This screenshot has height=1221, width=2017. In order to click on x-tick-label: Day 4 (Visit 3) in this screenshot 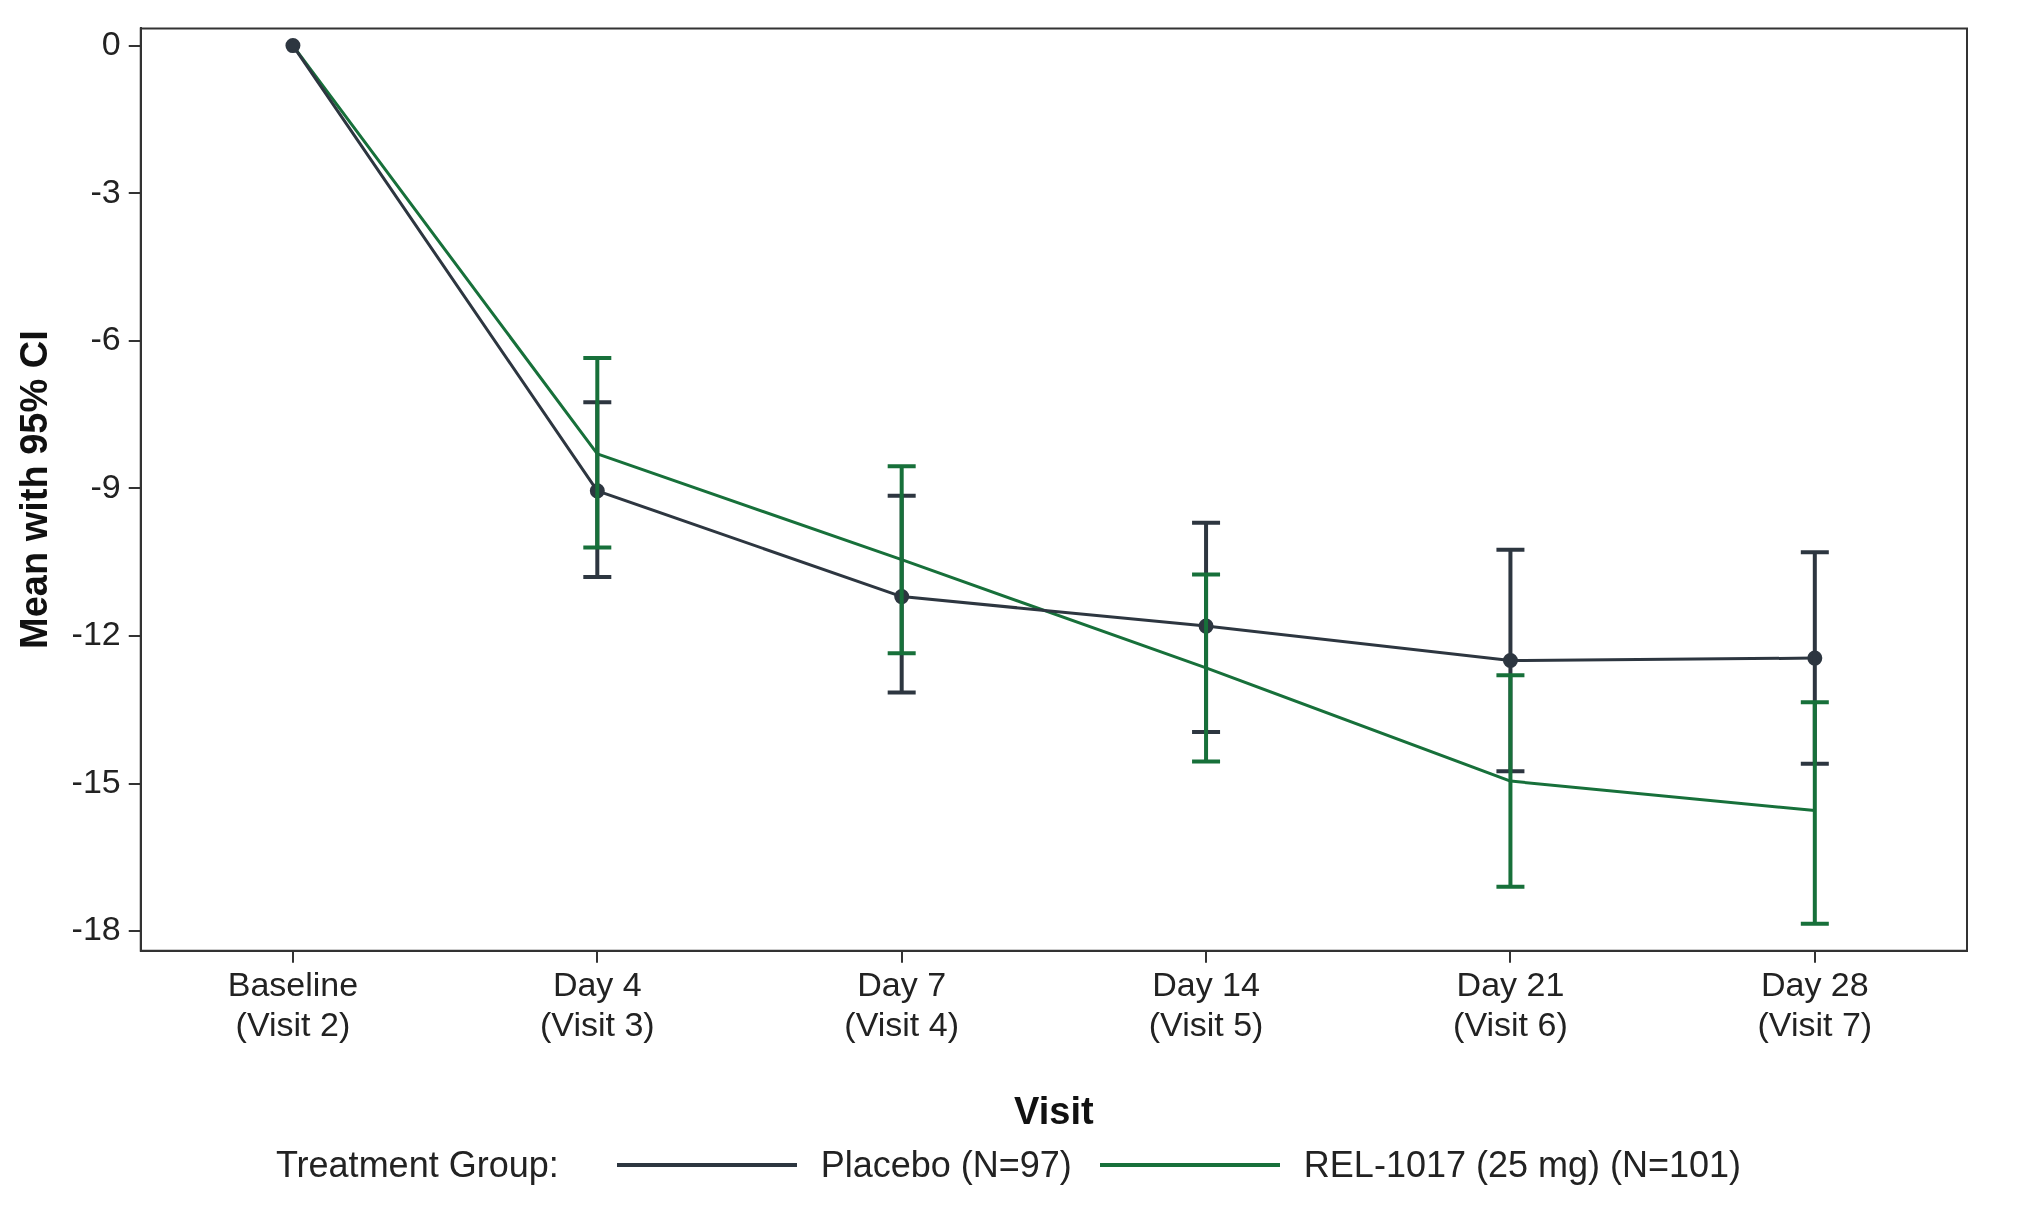, I will do `click(597, 1004)`.